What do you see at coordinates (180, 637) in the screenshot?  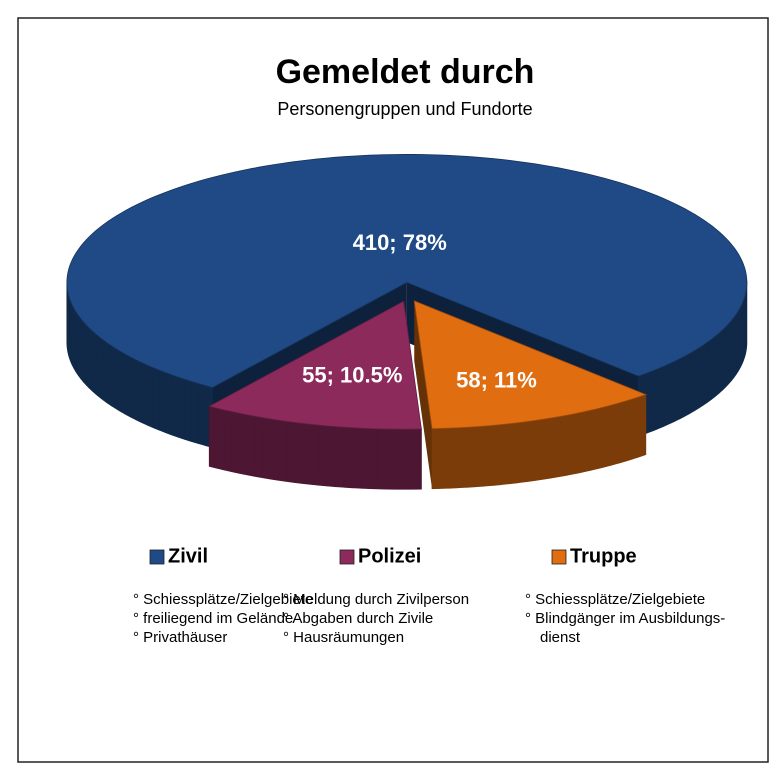 I see `legend-note: ° Privathäuser` at bounding box center [180, 637].